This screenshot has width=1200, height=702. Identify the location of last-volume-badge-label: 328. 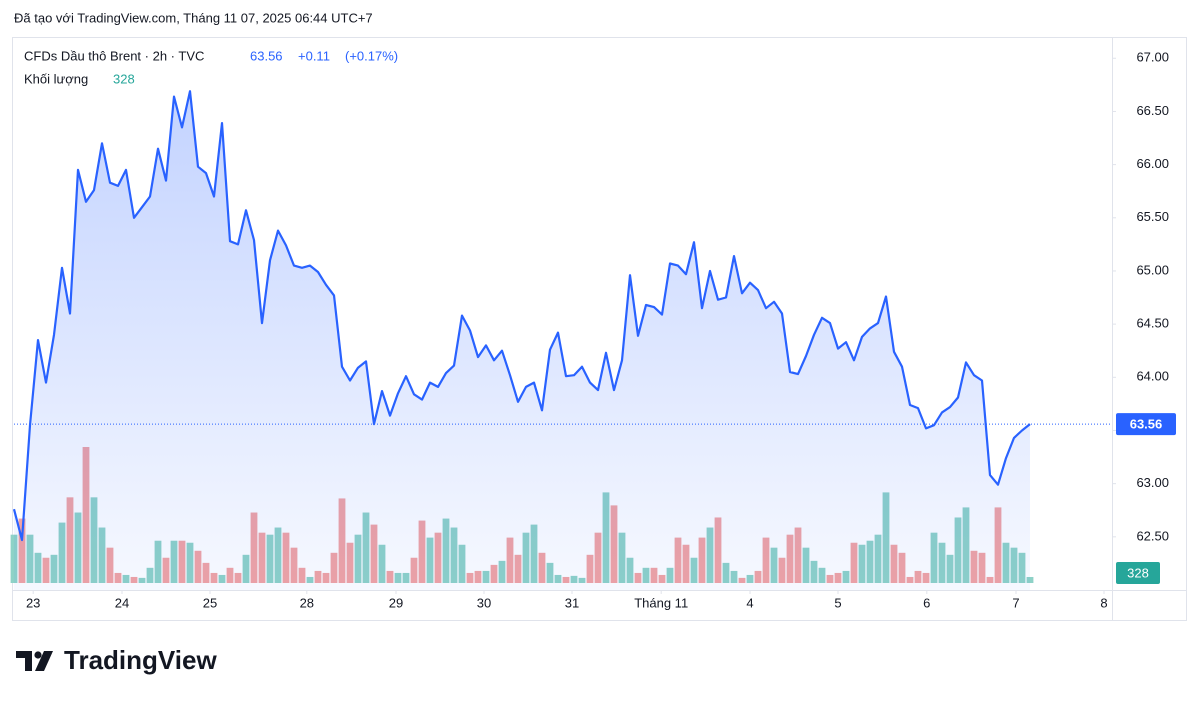
(1138, 572).